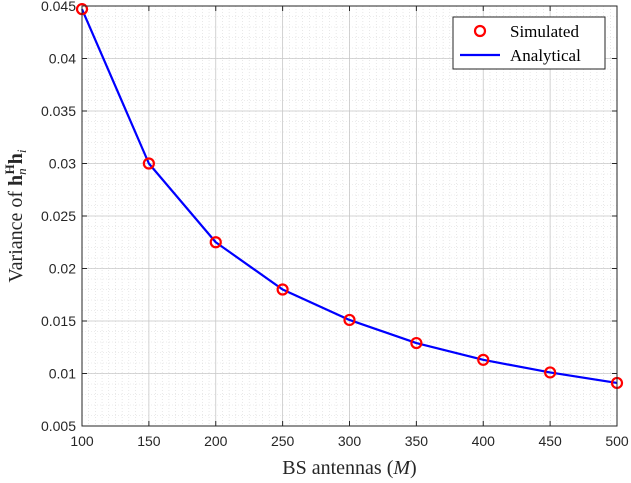 Image resolution: width=631 pixels, height=483 pixels. I want to click on x-tick-label: 300, so click(350, 441).